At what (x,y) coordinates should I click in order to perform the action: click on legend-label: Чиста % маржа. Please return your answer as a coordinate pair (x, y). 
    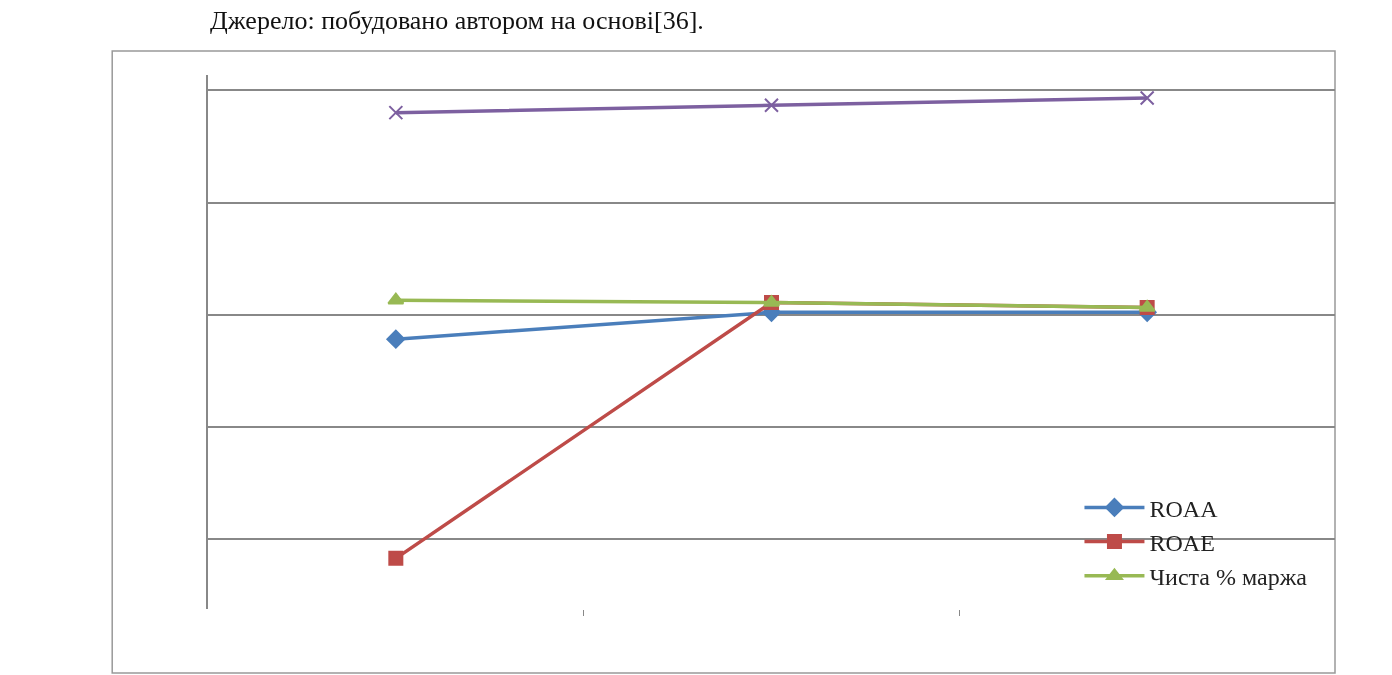
    Looking at the image, I should click on (1228, 577).